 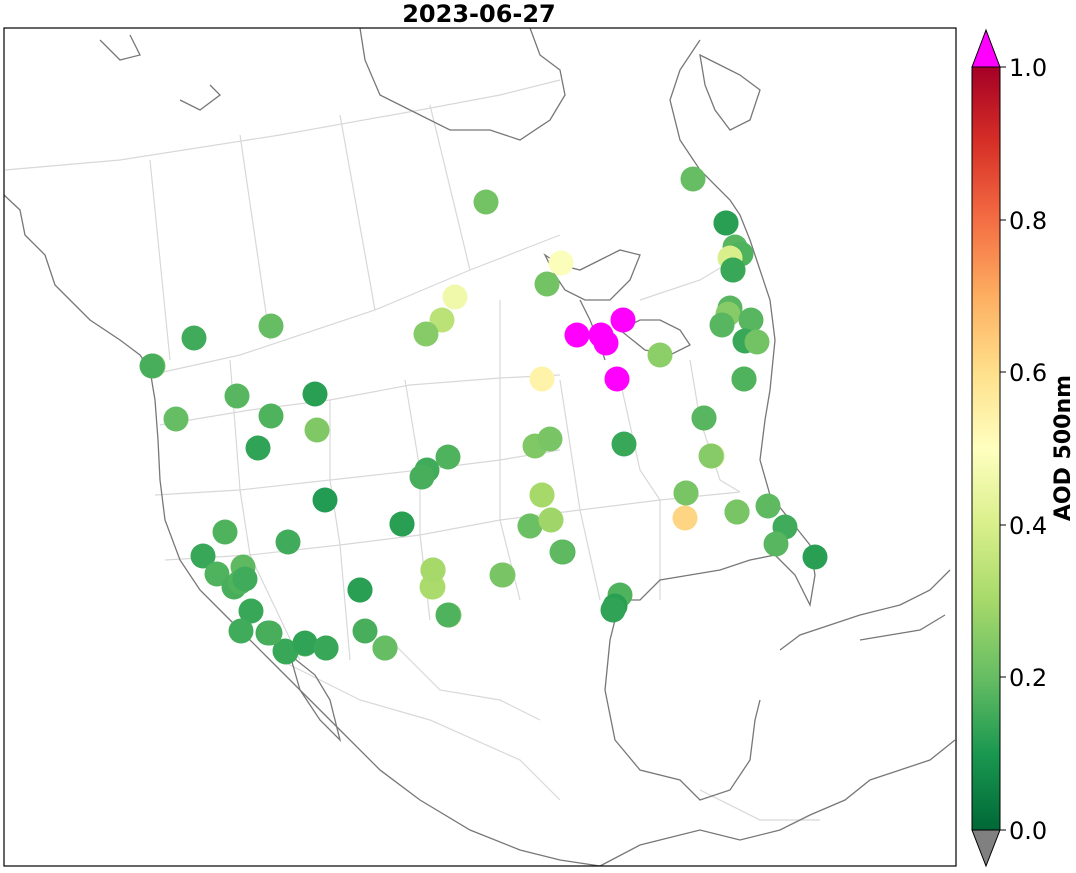 I want to click on colorbar-tick-label: 0.4, so click(x=1028, y=526).